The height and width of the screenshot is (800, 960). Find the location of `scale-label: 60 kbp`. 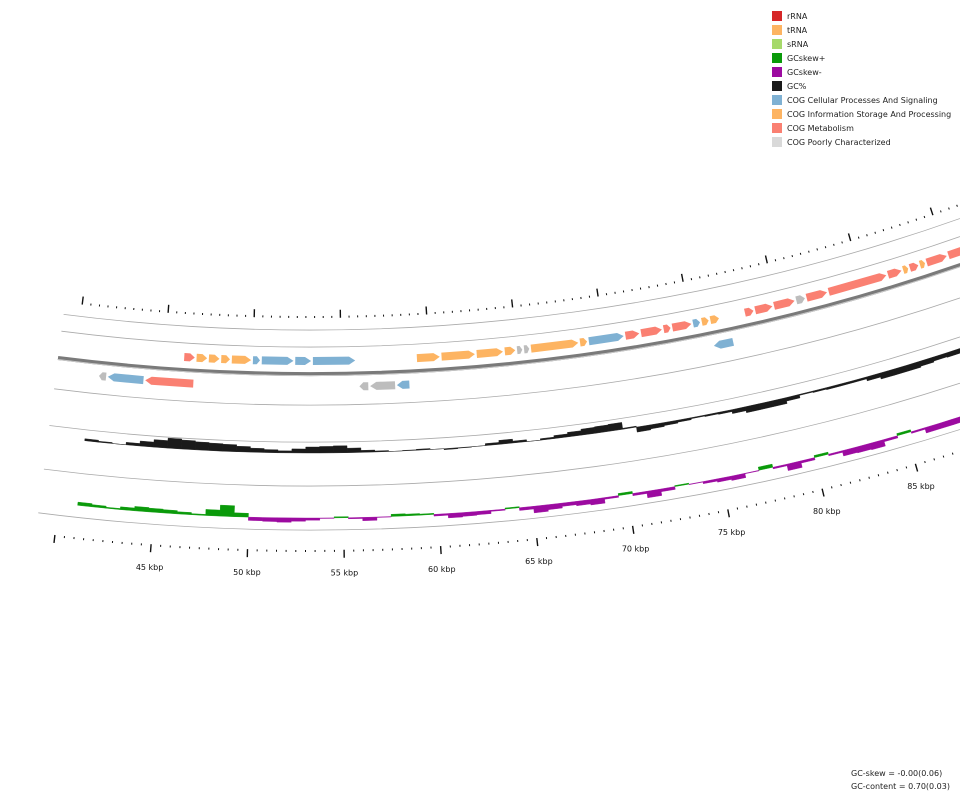

scale-label: 60 kbp is located at coordinates (442, 569).